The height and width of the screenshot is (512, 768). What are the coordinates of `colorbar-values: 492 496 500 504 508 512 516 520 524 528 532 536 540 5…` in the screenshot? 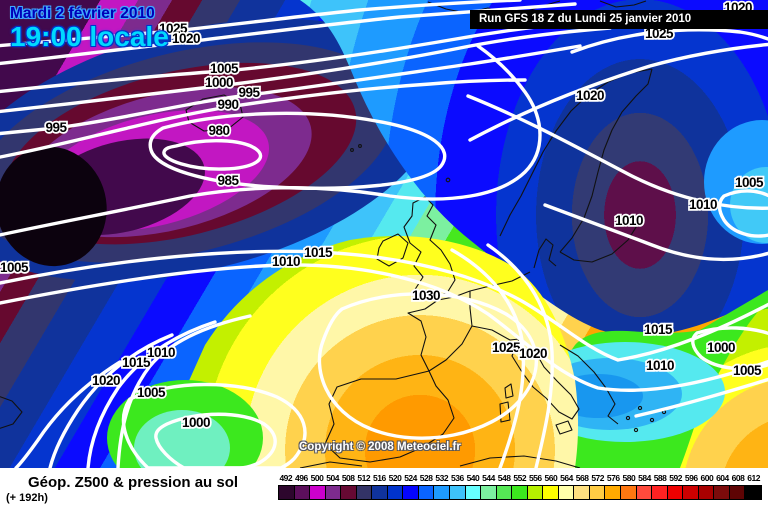 It's located at (520, 478).